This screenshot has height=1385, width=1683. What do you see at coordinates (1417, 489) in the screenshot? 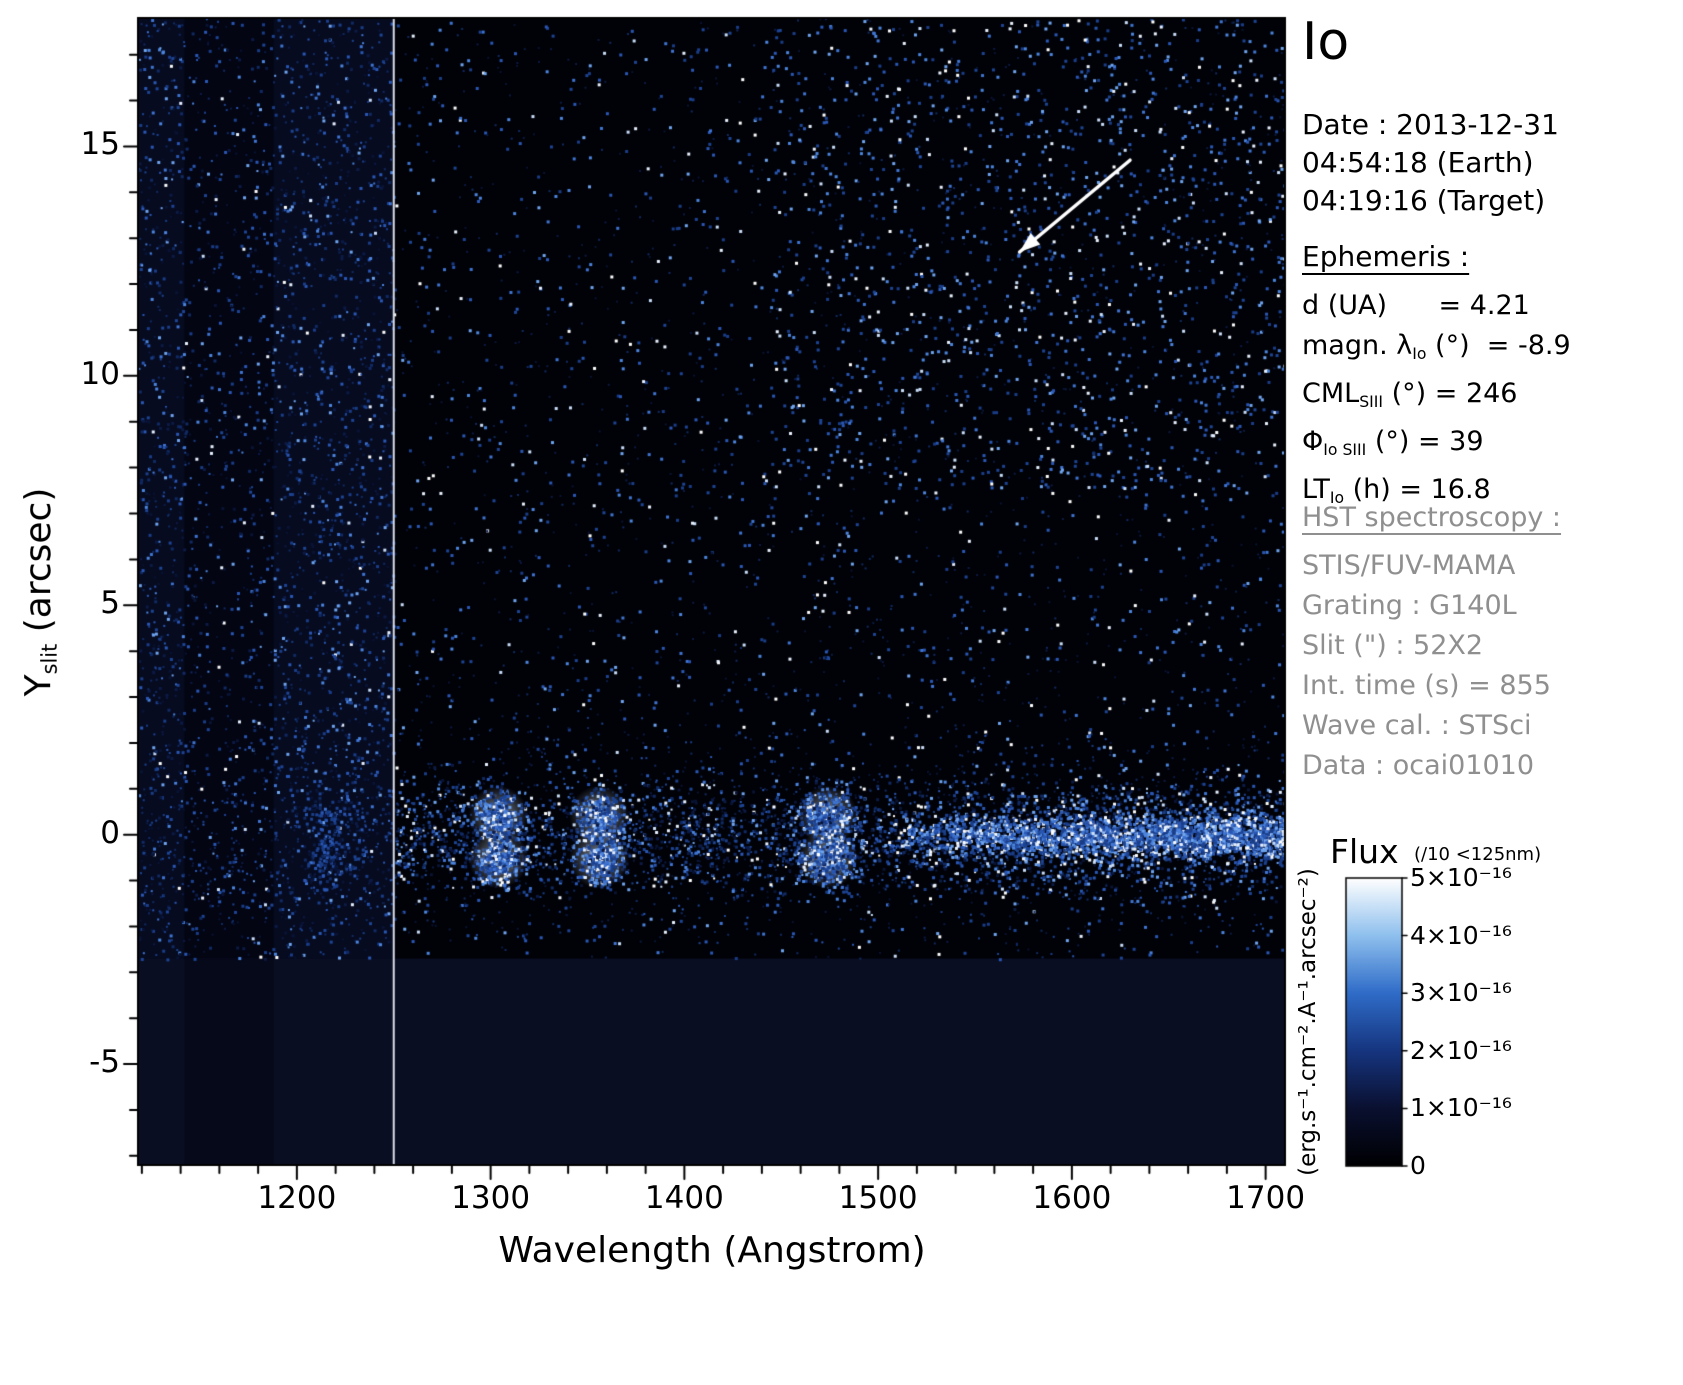
I see `ephemeris-text: (h) = 16.8` at bounding box center [1417, 489].